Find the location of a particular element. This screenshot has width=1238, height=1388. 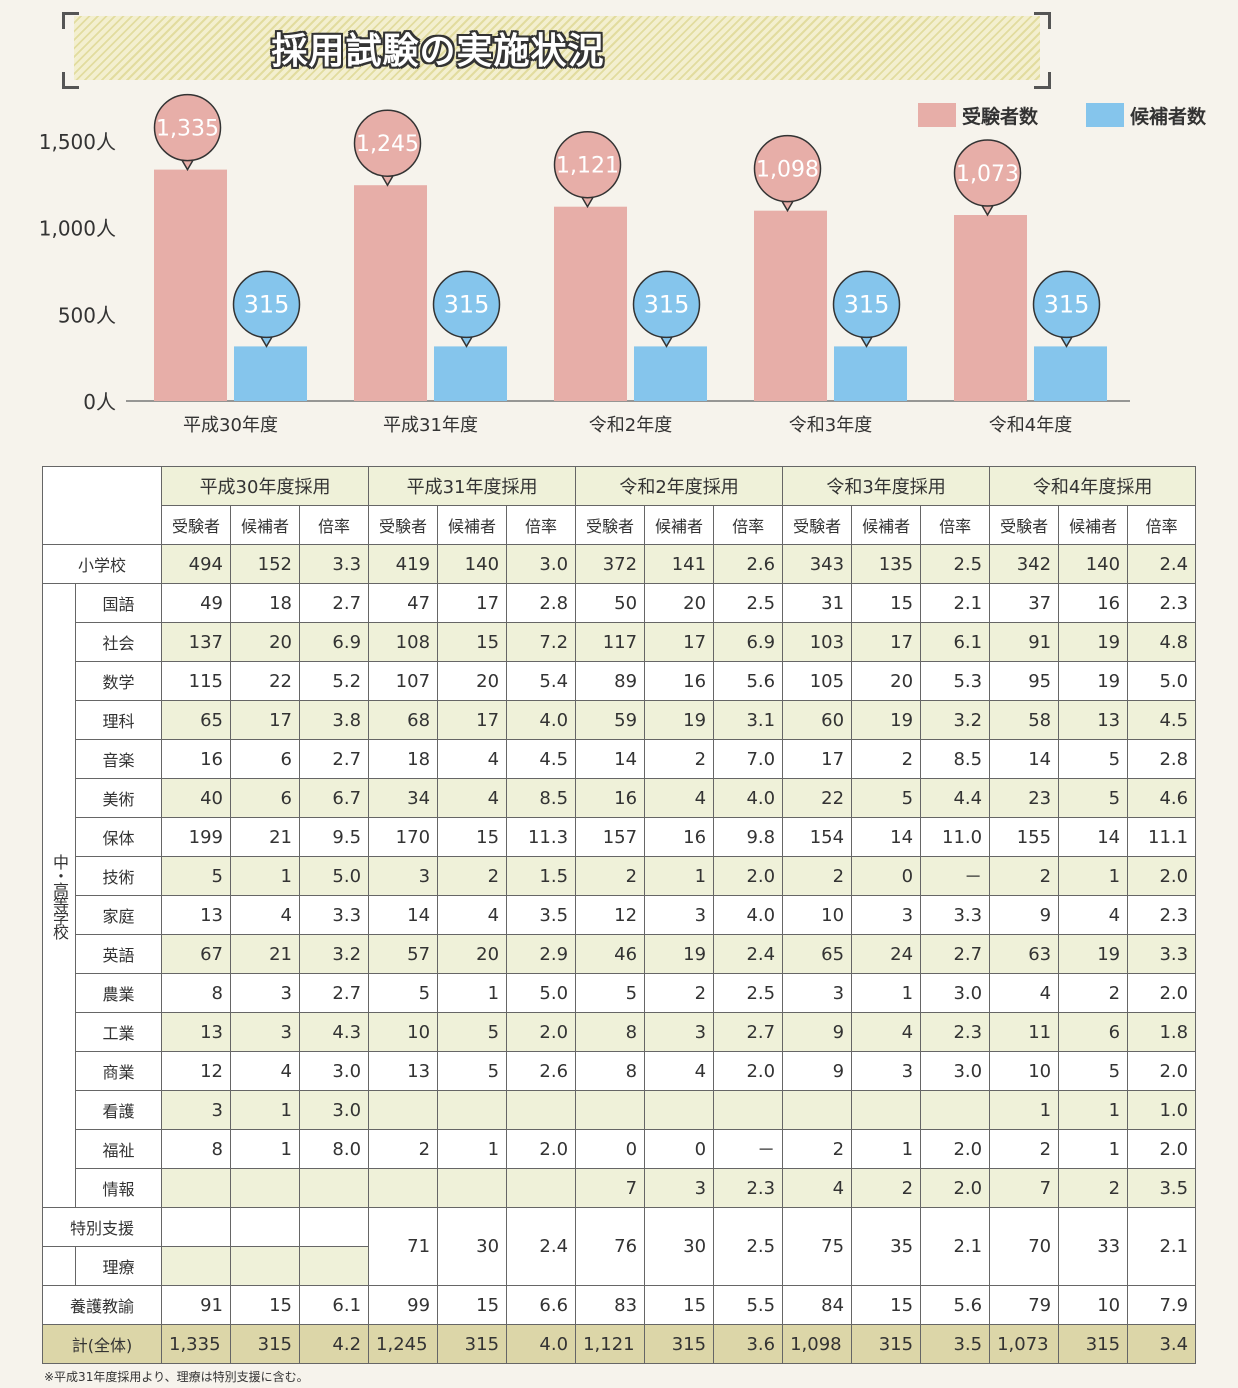

table-cell: 9 is located at coordinates (1024, 915).